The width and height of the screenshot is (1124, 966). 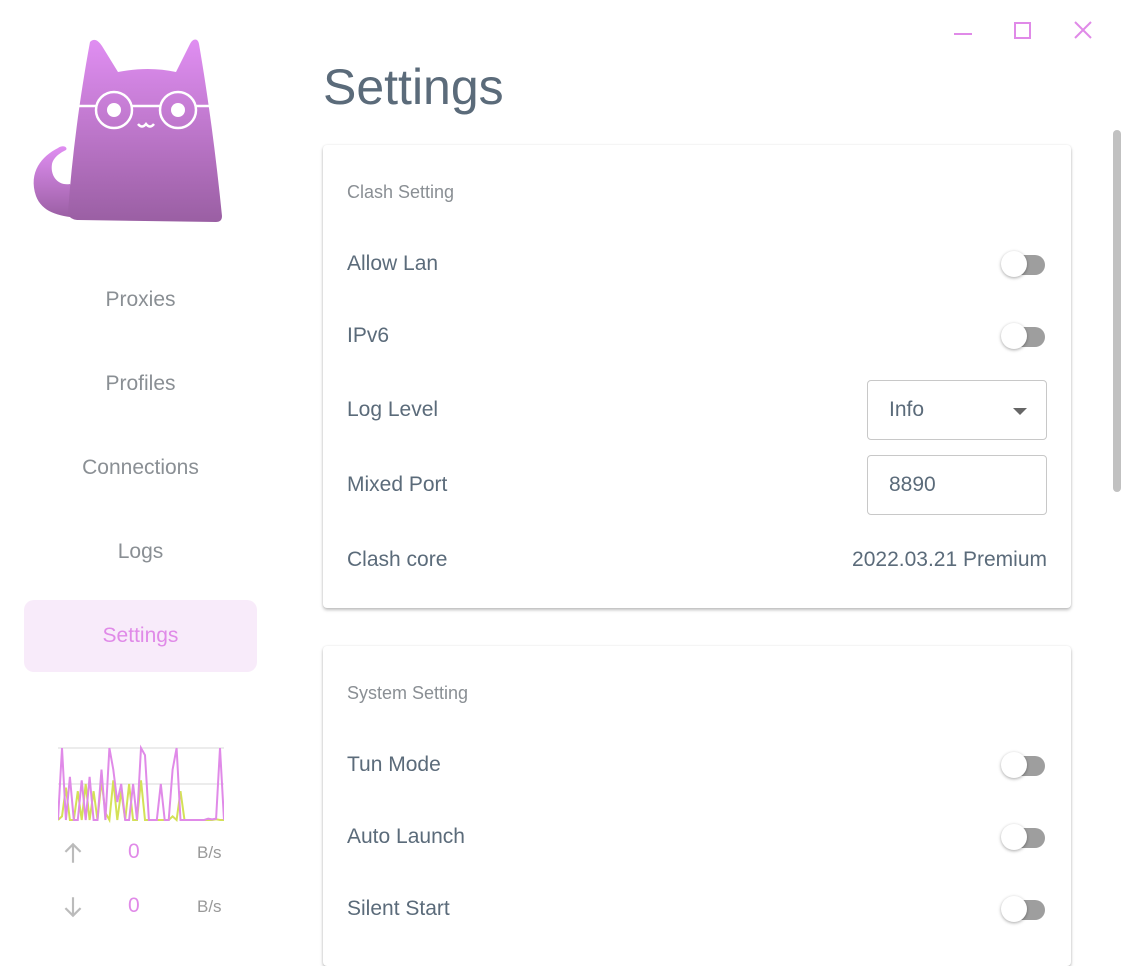 What do you see at coordinates (397, 484) in the screenshot?
I see `mixed-port-label: Mixed Port` at bounding box center [397, 484].